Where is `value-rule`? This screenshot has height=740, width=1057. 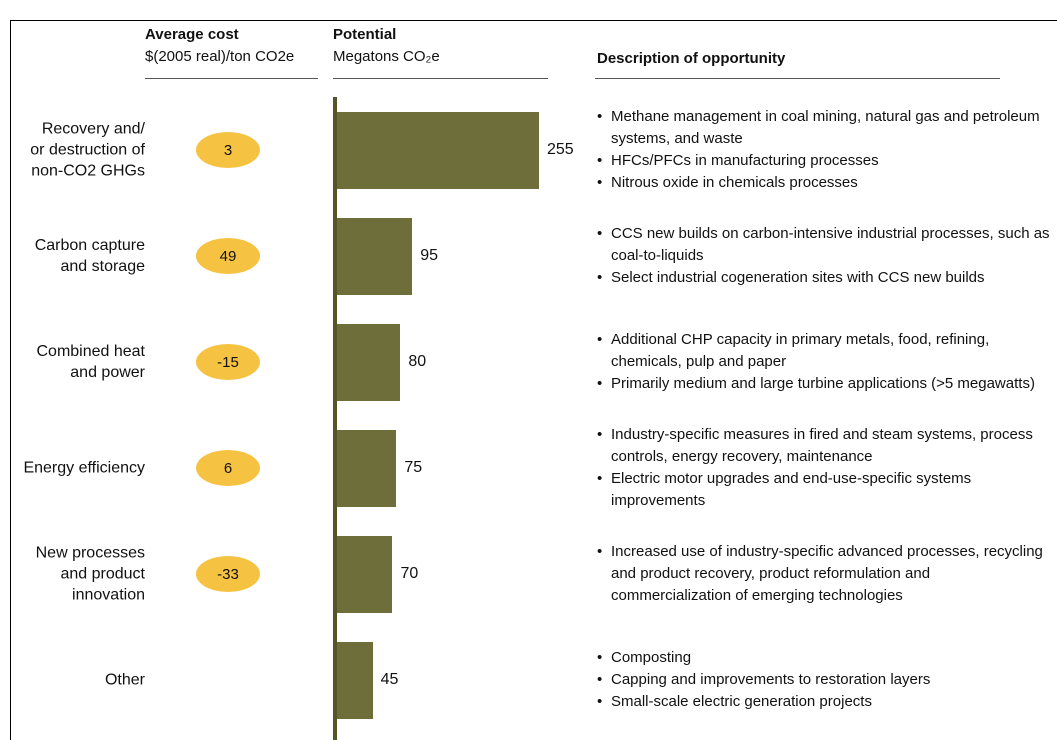 value-rule is located at coordinates (440, 78).